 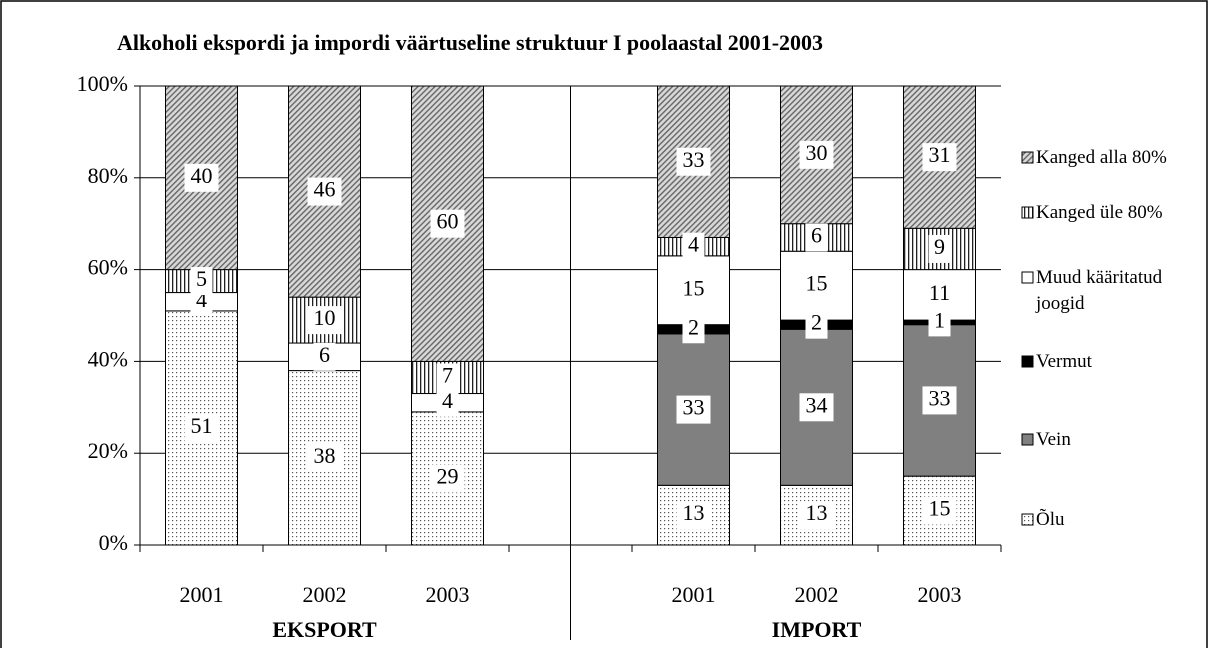 What do you see at coordinates (1101, 157) in the screenshot?
I see `legend-label: Kanged alla 80%` at bounding box center [1101, 157].